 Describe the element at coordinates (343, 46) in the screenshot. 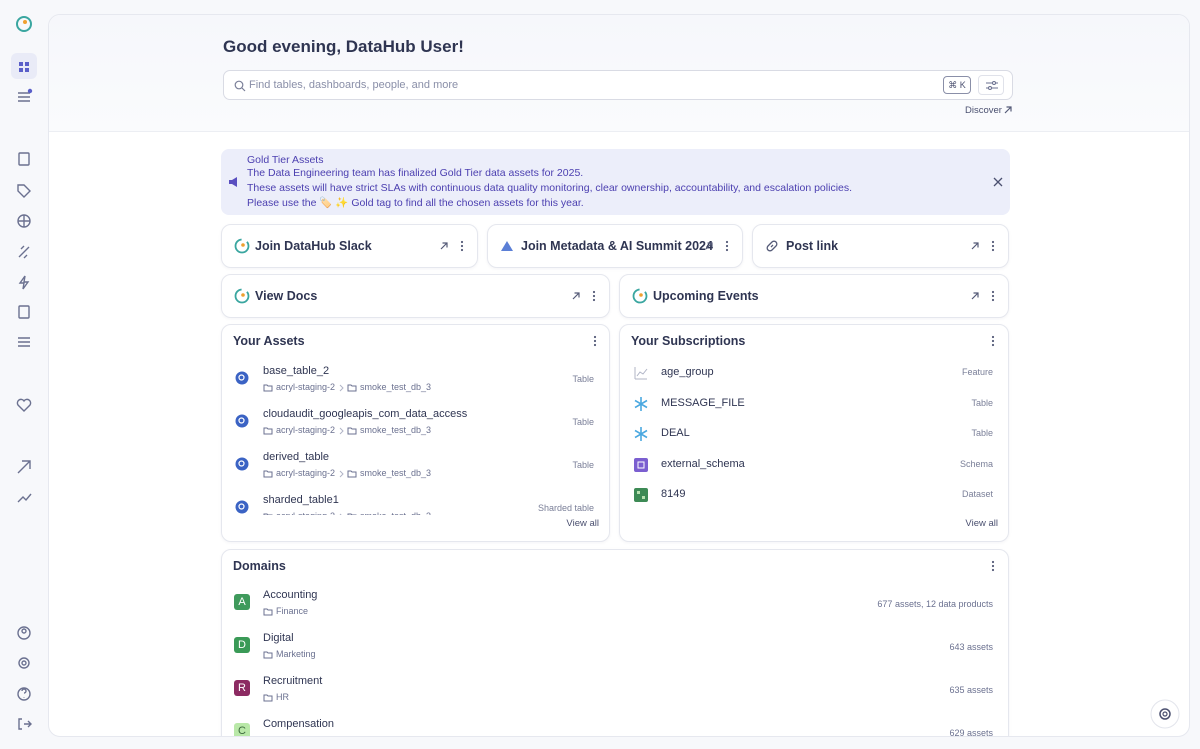

I see `greeting: Good evening, DataHub User!` at that location.